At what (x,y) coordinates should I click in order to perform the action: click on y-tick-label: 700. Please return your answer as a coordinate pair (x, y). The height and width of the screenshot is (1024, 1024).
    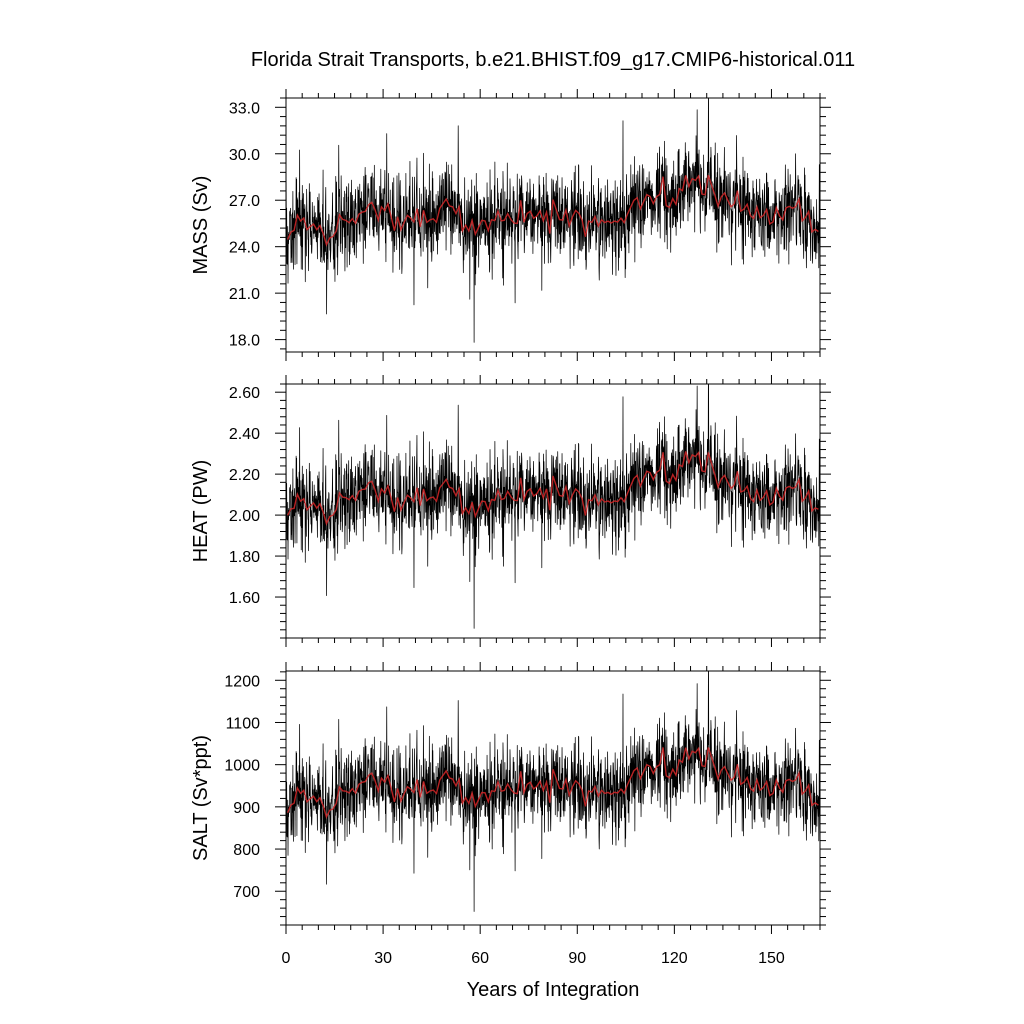
    Looking at the image, I should click on (246, 892).